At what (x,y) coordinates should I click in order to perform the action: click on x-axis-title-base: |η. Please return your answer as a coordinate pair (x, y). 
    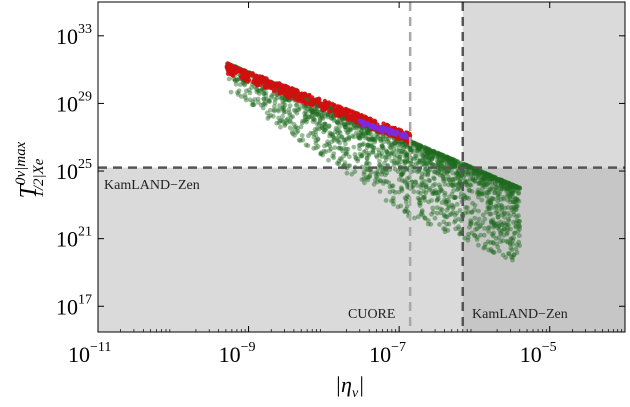
    Looking at the image, I should click on (343, 384).